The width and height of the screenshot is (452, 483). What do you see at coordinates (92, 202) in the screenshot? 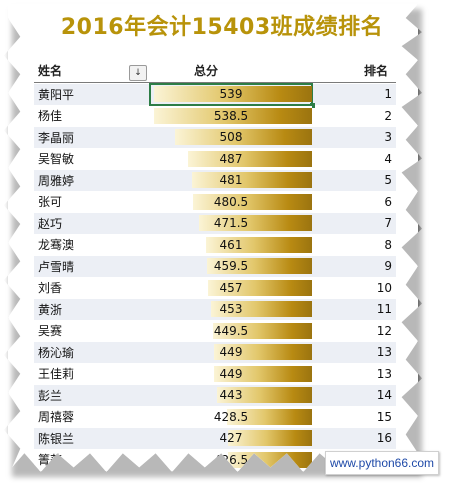
I see `cell-name: 张可` at bounding box center [92, 202].